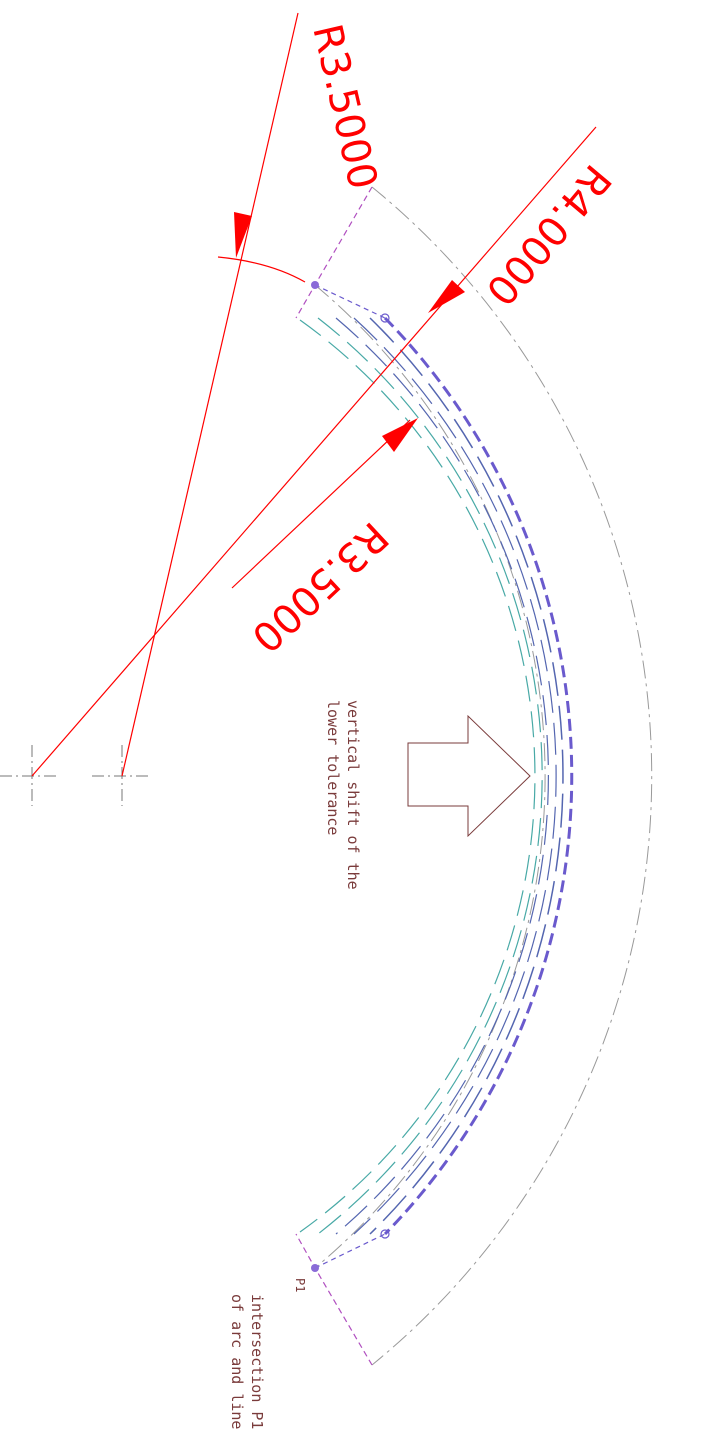  What do you see at coordinates (237, 1361) in the screenshot?
I see `intersection-note-line2: of arc and line` at bounding box center [237, 1361].